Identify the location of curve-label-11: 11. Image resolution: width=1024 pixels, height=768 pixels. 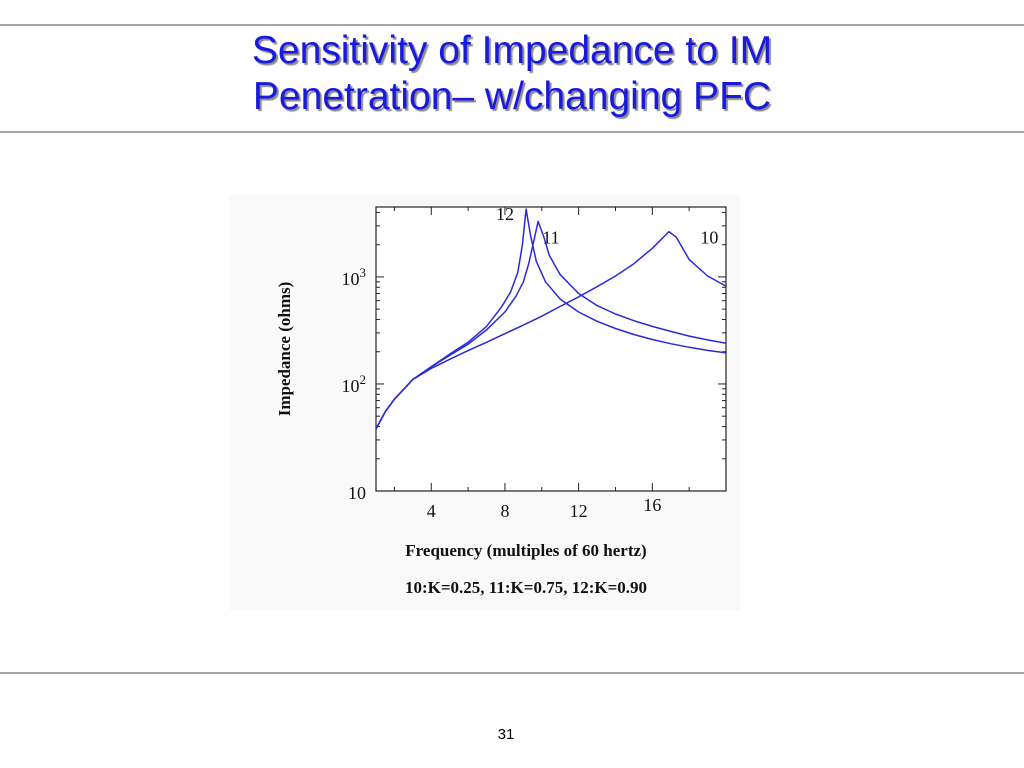
(550, 238).